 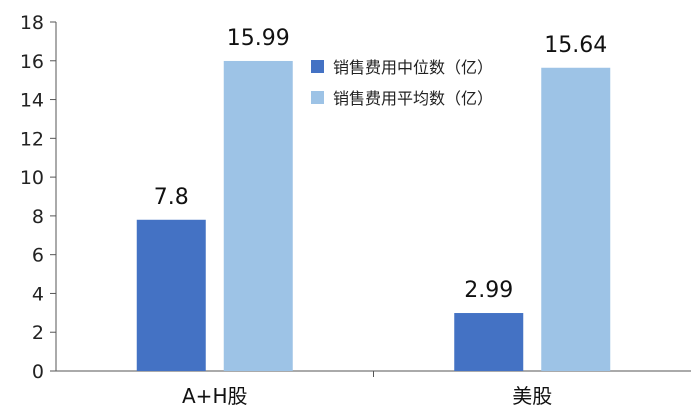 What do you see at coordinates (32, 101) in the screenshot?
I see `y-tick-label: 14` at bounding box center [32, 101].